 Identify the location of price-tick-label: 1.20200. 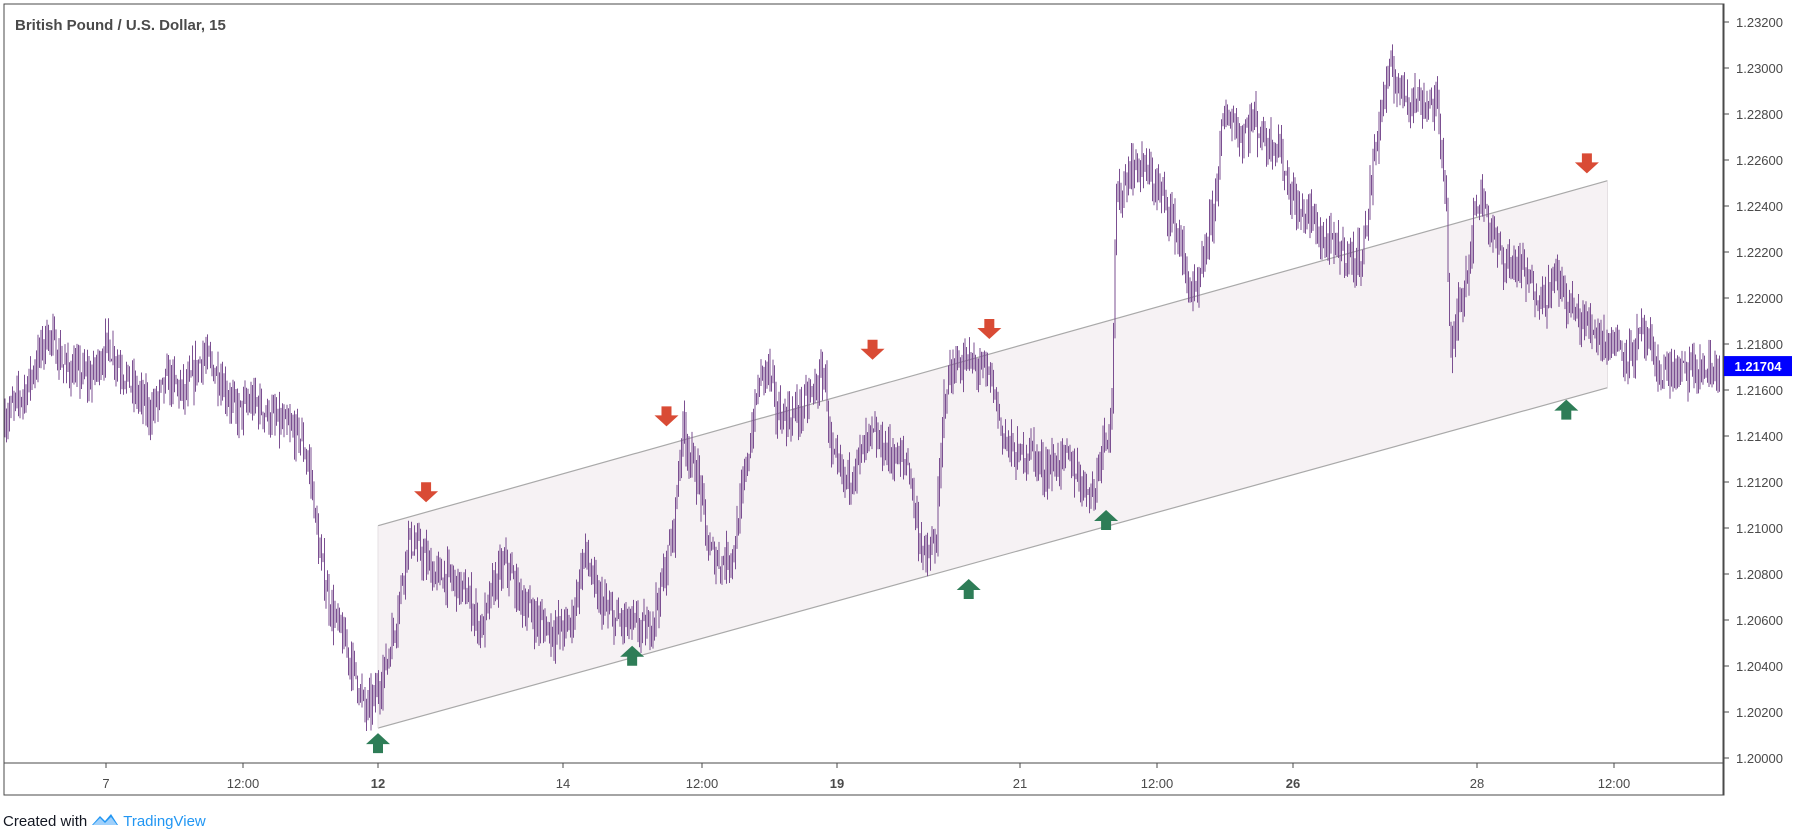
(1759, 712).